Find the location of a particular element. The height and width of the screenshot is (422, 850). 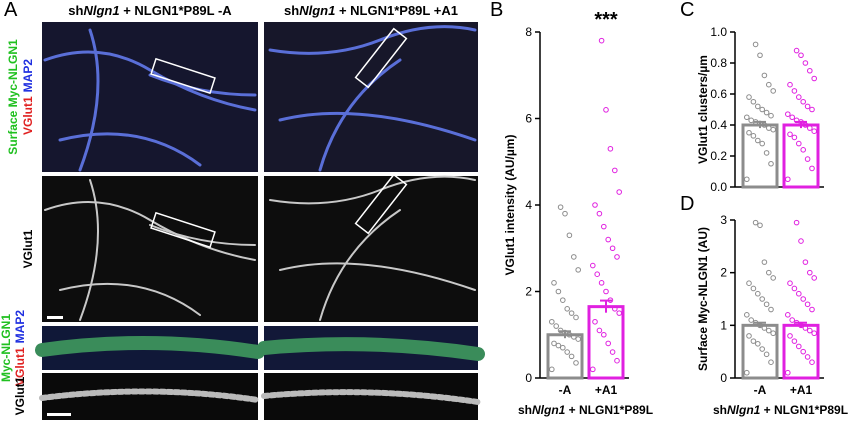

y-tick-label: 1.0 is located at coordinates (718, 32).